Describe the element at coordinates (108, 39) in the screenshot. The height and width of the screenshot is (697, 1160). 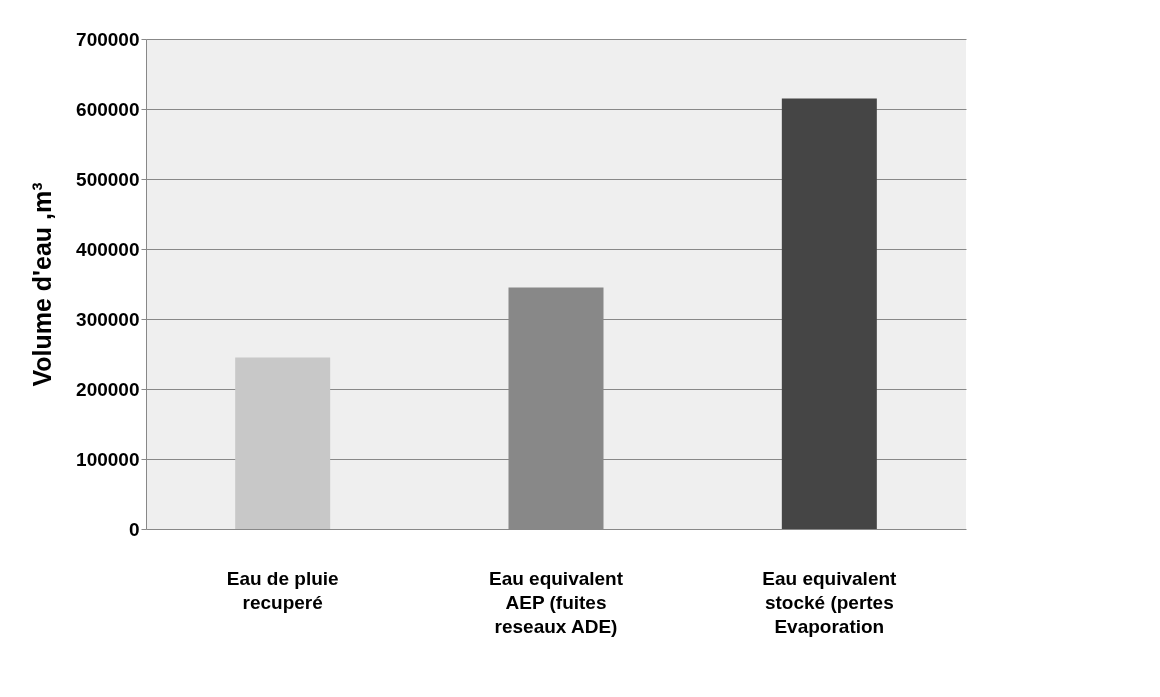
I see `y-tick-label: 700000` at that location.